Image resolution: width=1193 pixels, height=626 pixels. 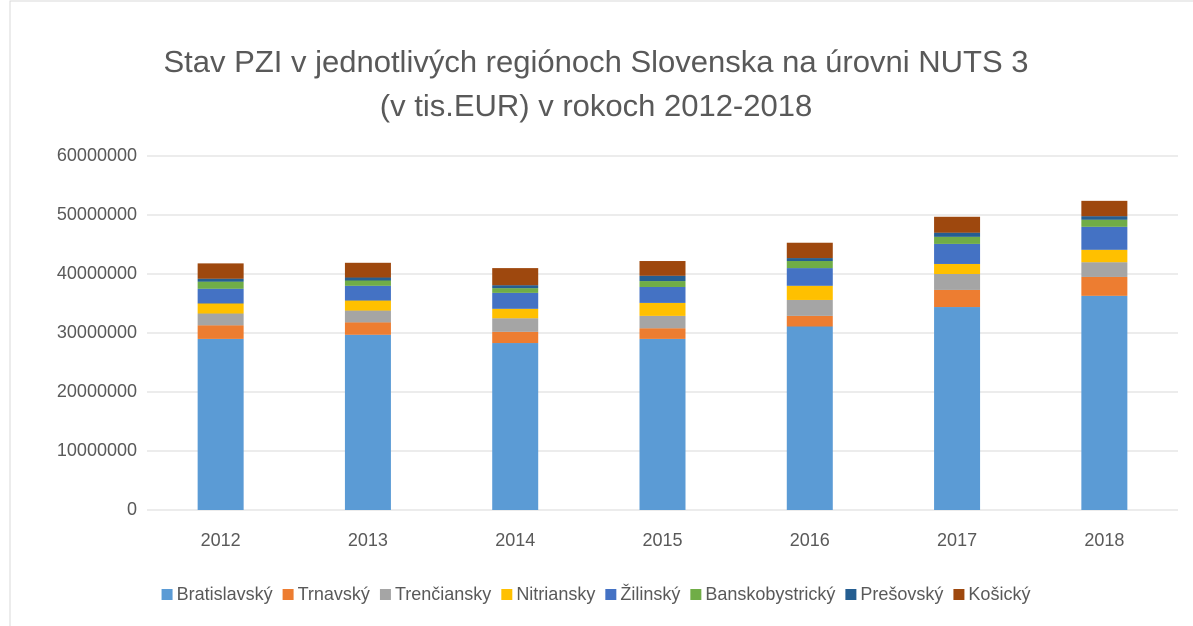 I want to click on legend-label: Bratislavský, so click(x=225, y=594).